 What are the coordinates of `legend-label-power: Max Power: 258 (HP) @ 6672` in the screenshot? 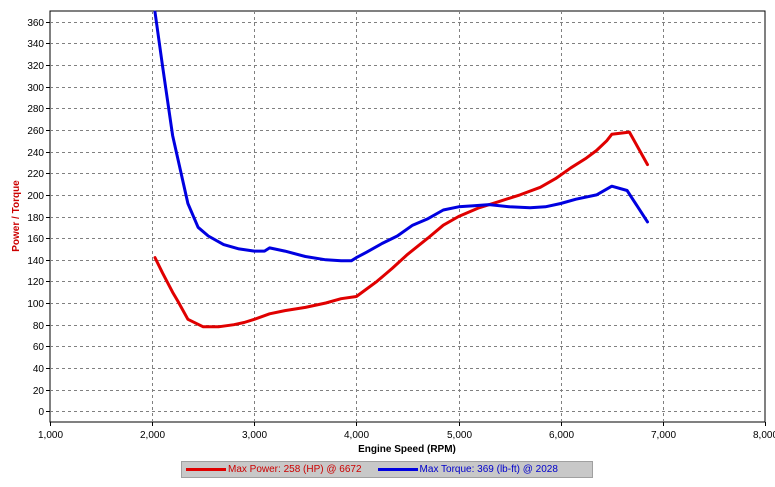 It's located at (295, 469).